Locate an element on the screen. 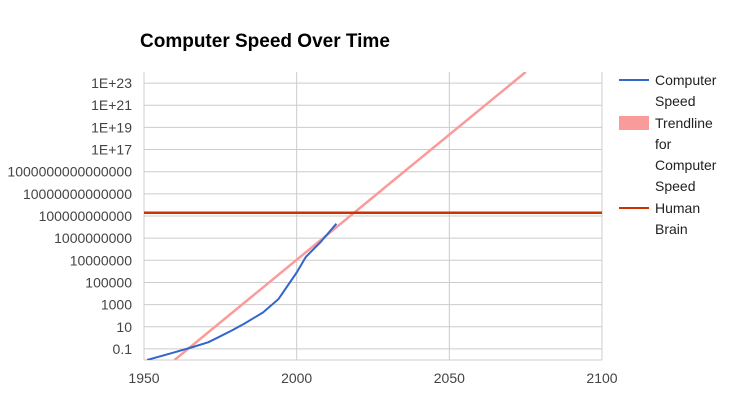 The width and height of the screenshot is (739, 417). legend-label: Trendline is located at coordinates (684, 123).